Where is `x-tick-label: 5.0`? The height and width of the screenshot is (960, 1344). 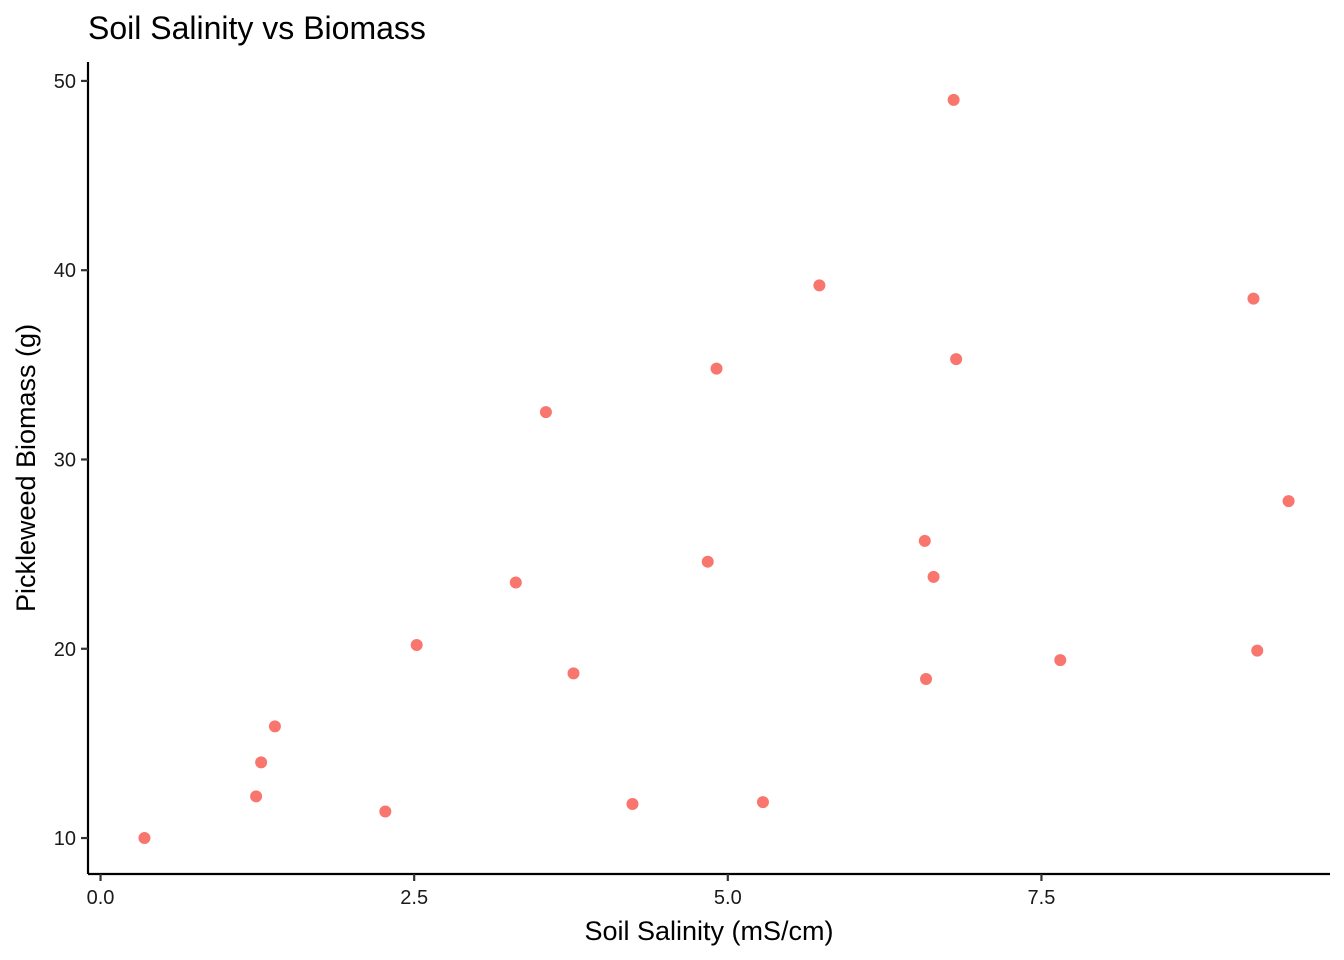
x-tick-label: 5.0 is located at coordinates (728, 898).